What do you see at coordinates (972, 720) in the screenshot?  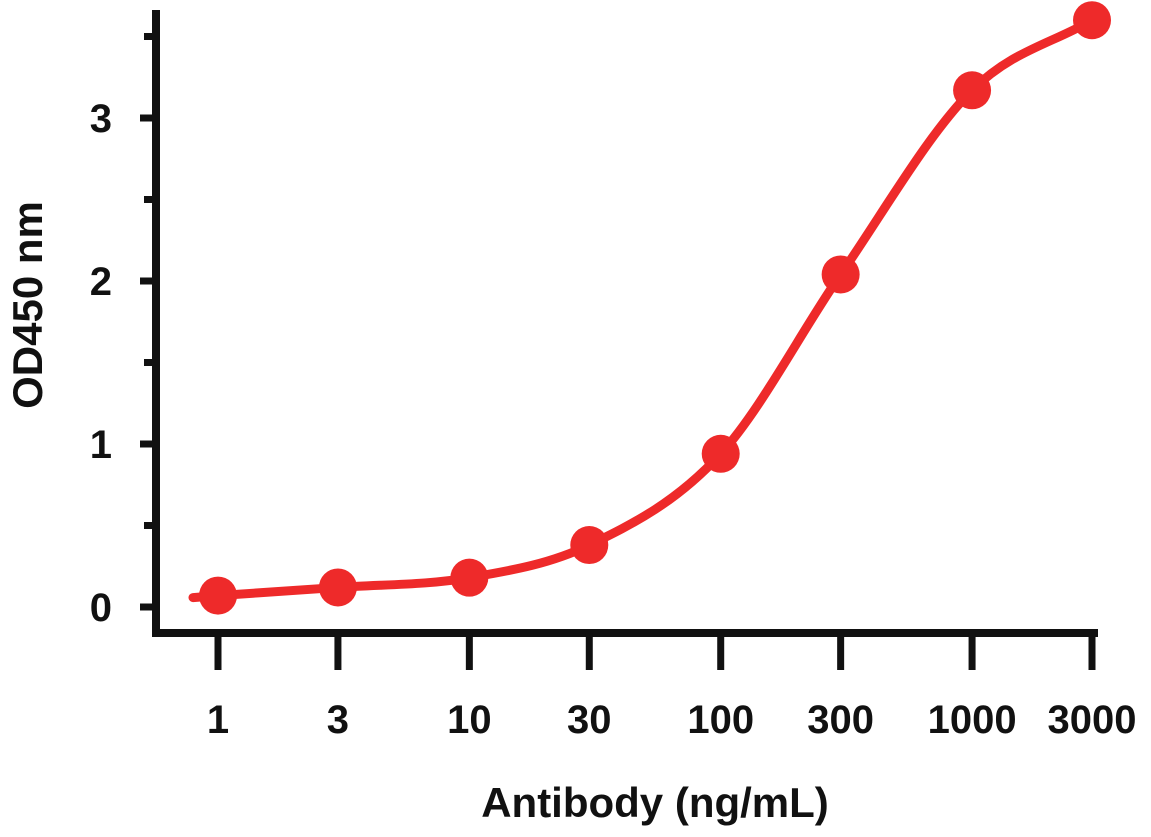 I see `x-tick-label: 1000` at bounding box center [972, 720].